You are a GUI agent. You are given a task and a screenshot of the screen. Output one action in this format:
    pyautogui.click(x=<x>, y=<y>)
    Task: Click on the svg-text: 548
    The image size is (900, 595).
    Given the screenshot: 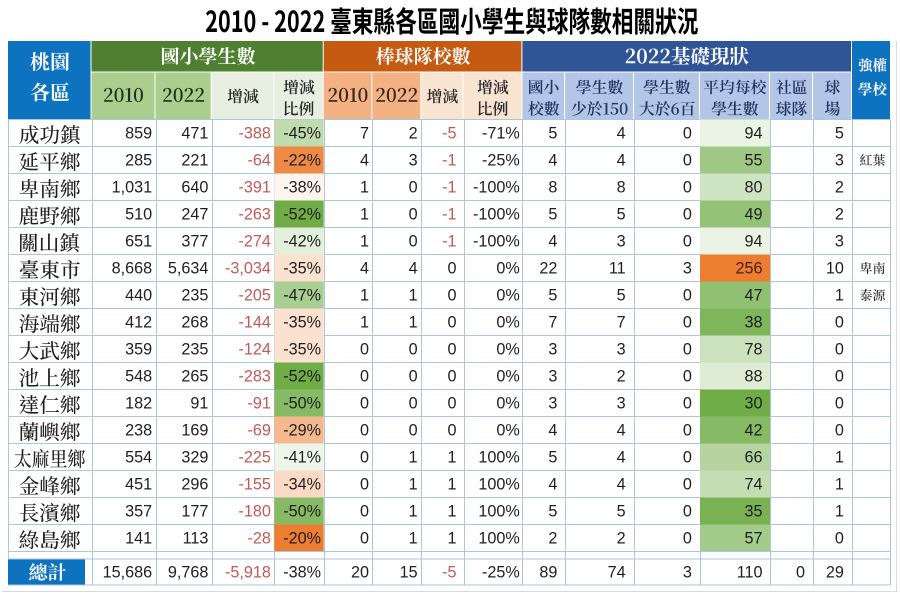 What is the action you would take?
    pyautogui.click(x=138, y=377)
    